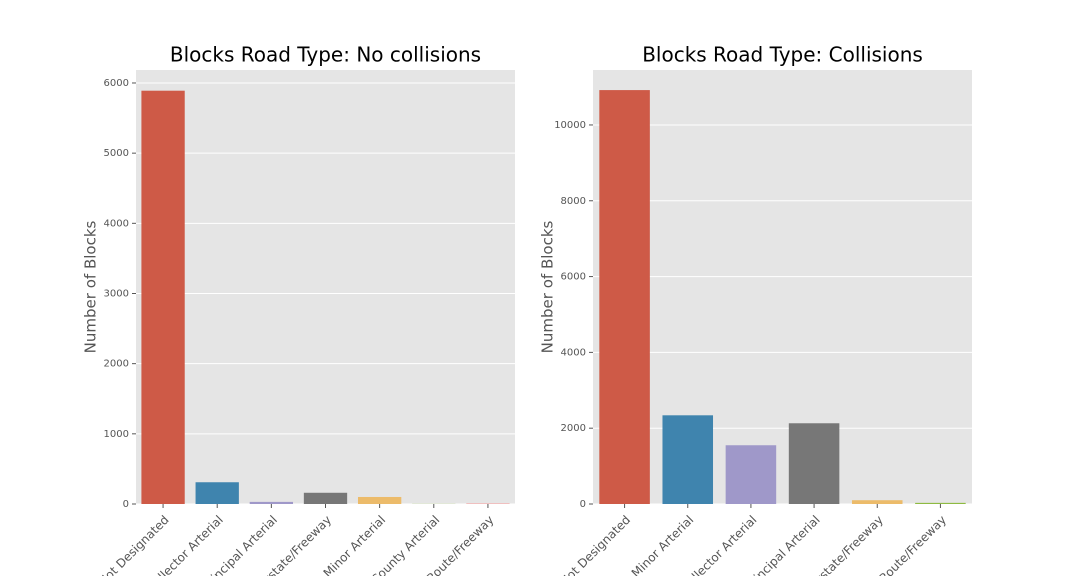  Describe the element at coordinates (782, 55) in the screenshot. I see `chart-title: Blocks Road Type: Collisions` at that location.